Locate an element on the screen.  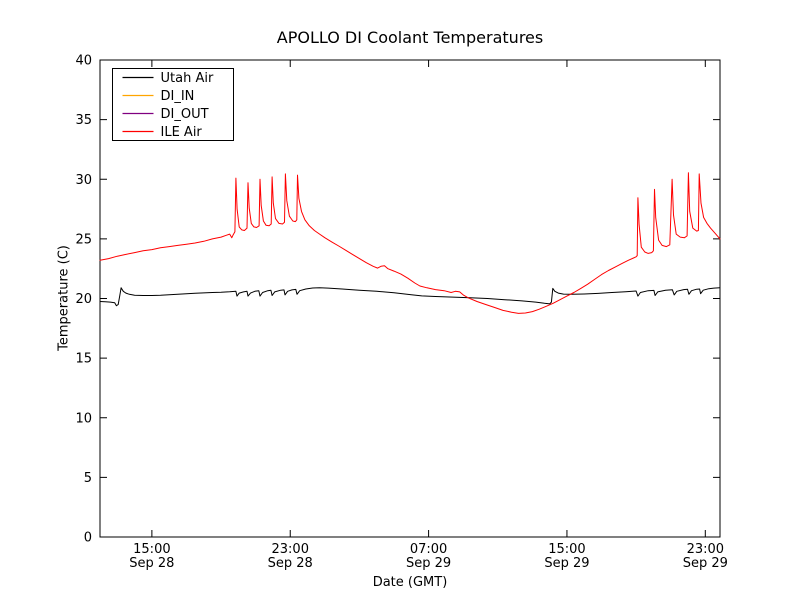
y-tick-label: 35 is located at coordinates (83, 120).